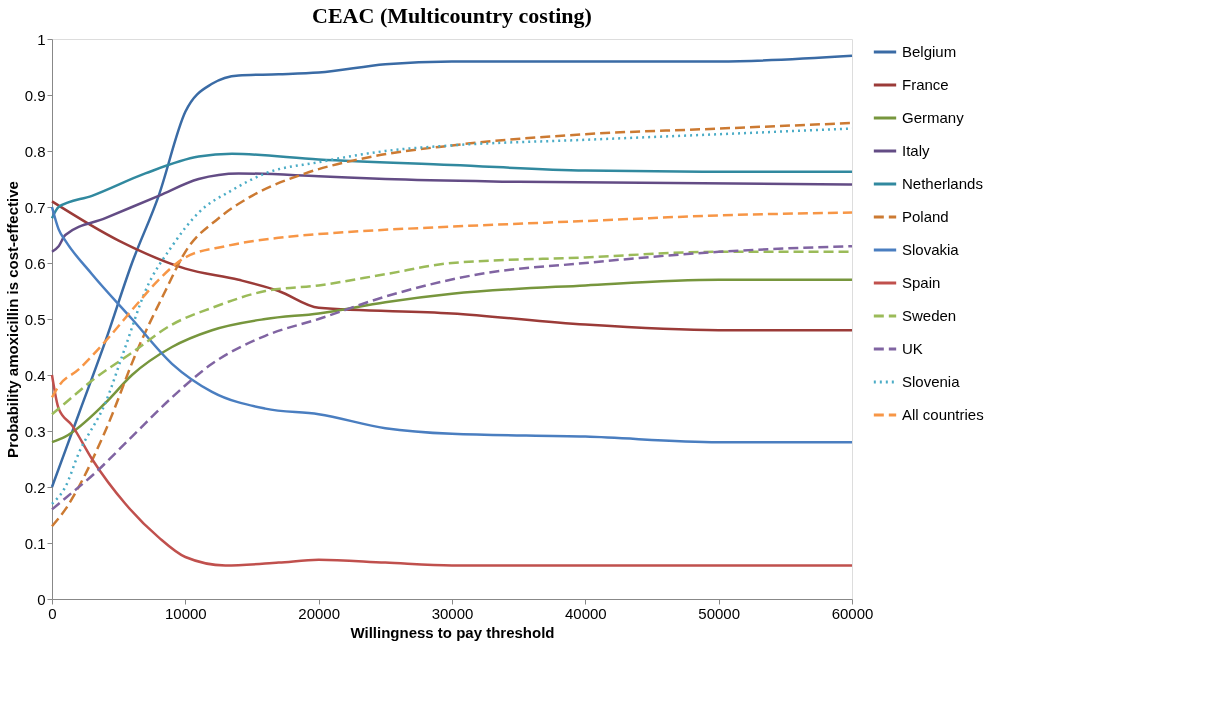  What do you see at coordinates (943, 414) in the screenshot?
I see `legend-label: All countries` at bounding box center [943, 414].